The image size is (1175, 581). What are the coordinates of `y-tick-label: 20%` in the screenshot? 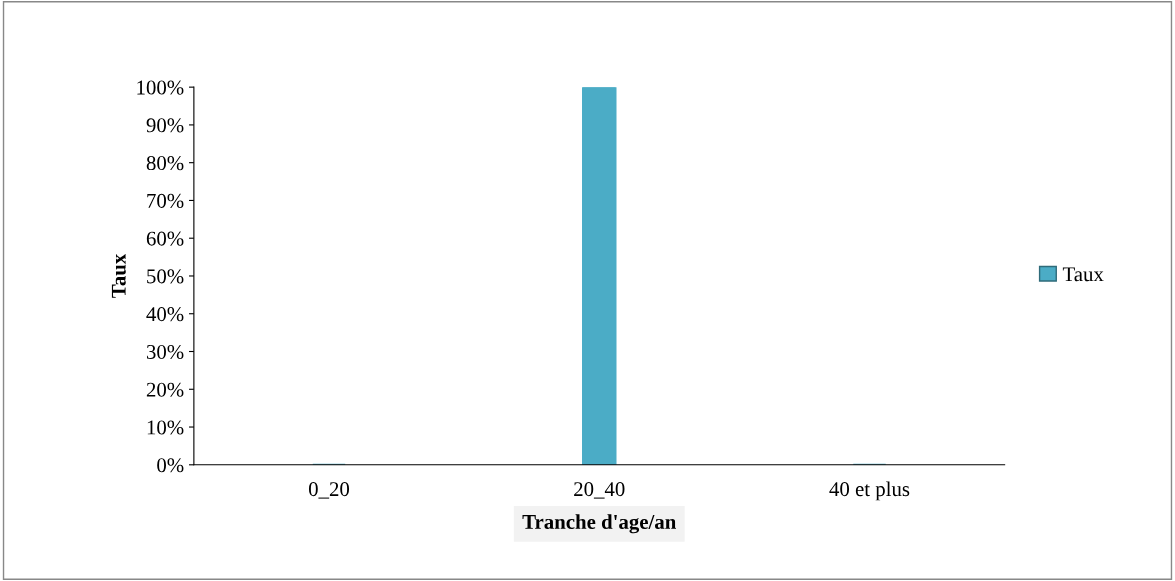 It's located at (165, 389).